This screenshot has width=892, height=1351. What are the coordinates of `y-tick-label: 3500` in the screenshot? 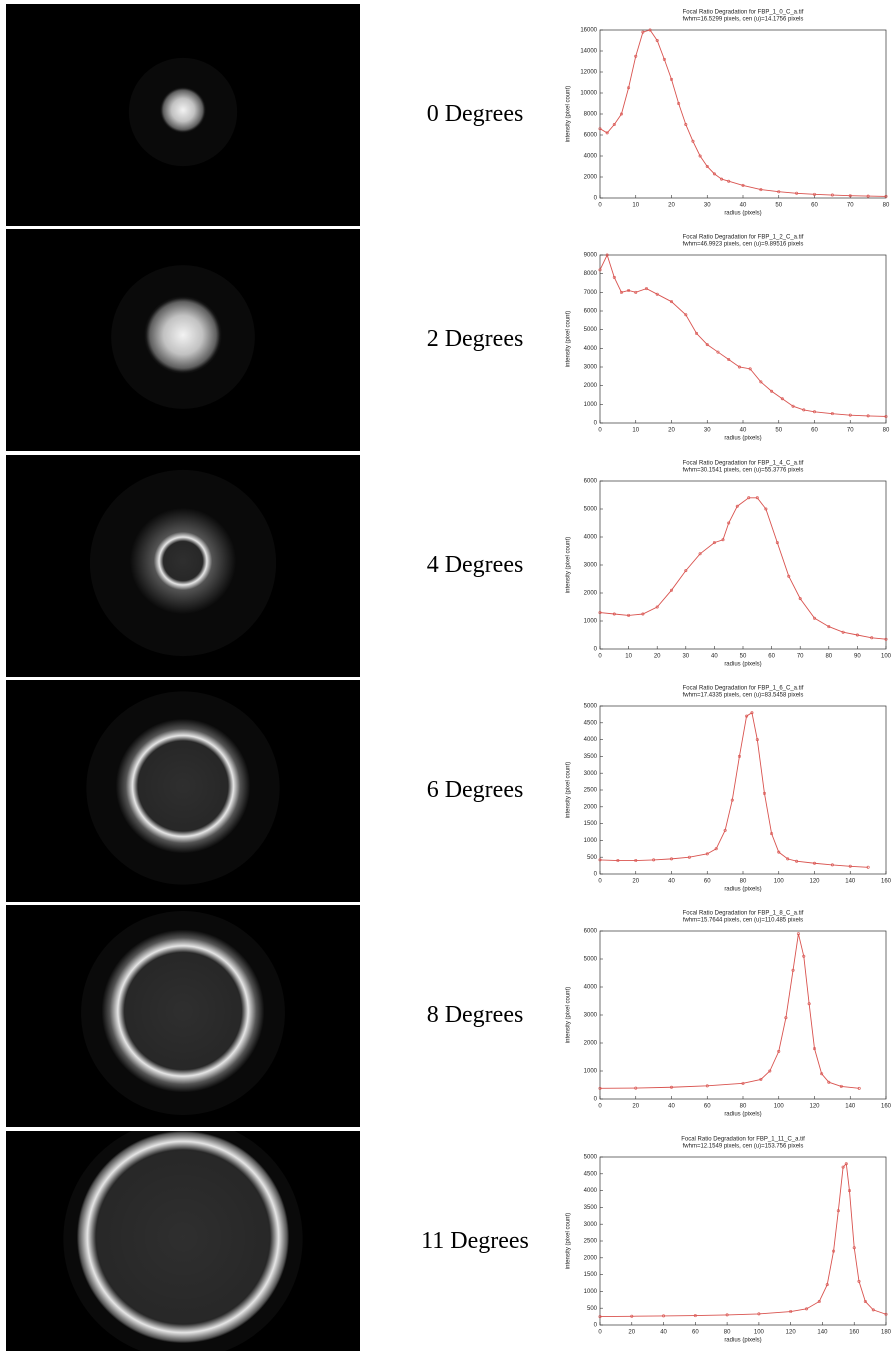 It's located at (591, 1208).